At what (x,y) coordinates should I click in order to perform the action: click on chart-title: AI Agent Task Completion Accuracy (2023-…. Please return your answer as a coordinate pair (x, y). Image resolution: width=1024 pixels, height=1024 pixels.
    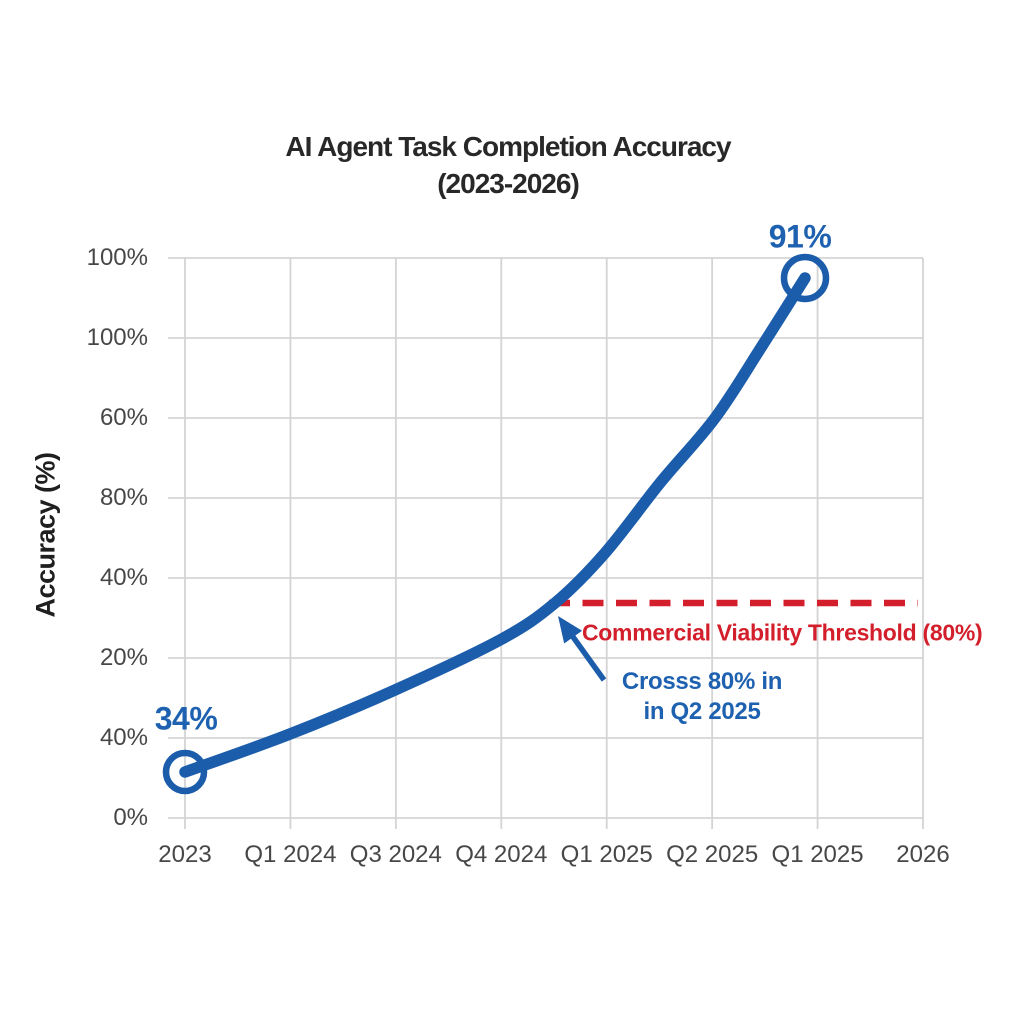
    Looking at the image, I should click on (508, 165).